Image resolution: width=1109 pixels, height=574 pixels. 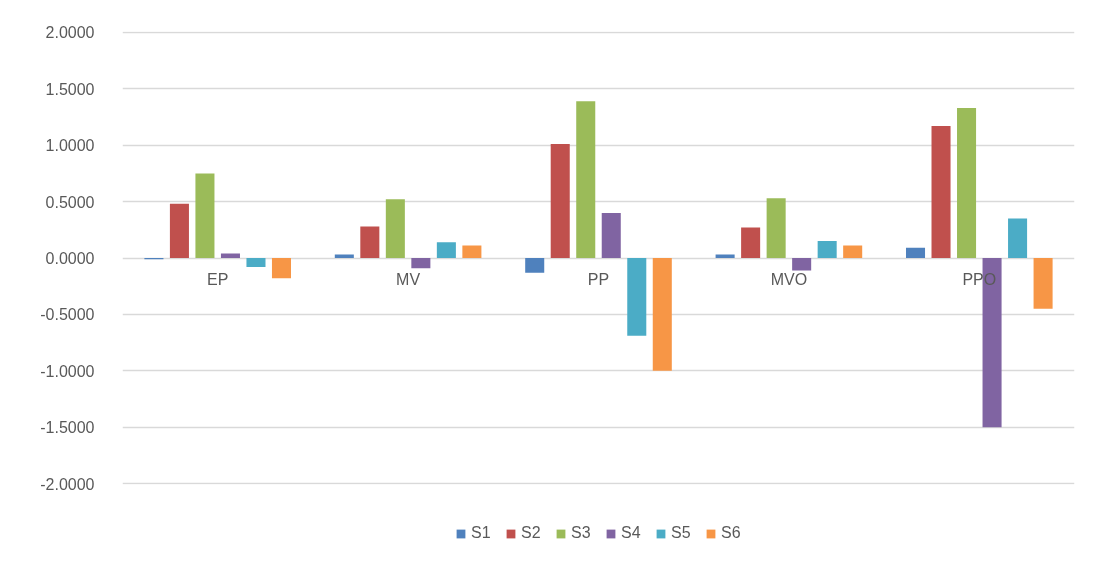 I want to click on y-tick-label: -1.0000, so click(x=67, y=371).